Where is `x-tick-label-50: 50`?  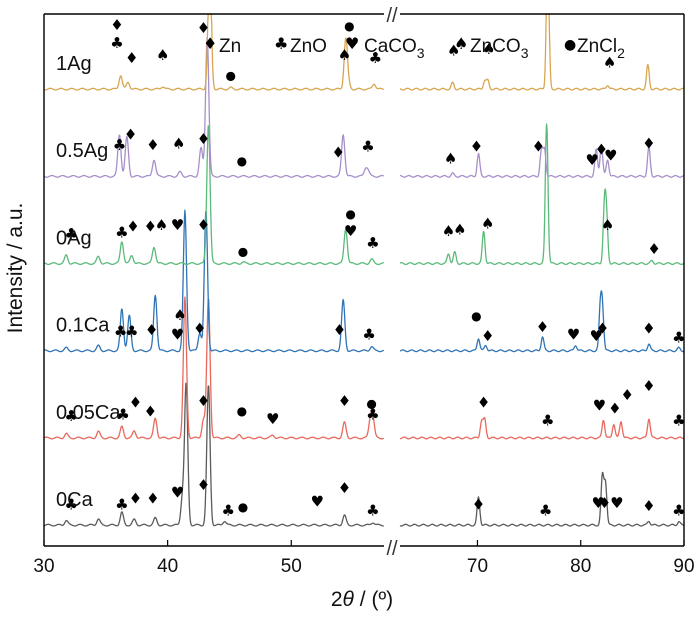 x-tick-label-50: 50 is located at coordinates (291, 566).